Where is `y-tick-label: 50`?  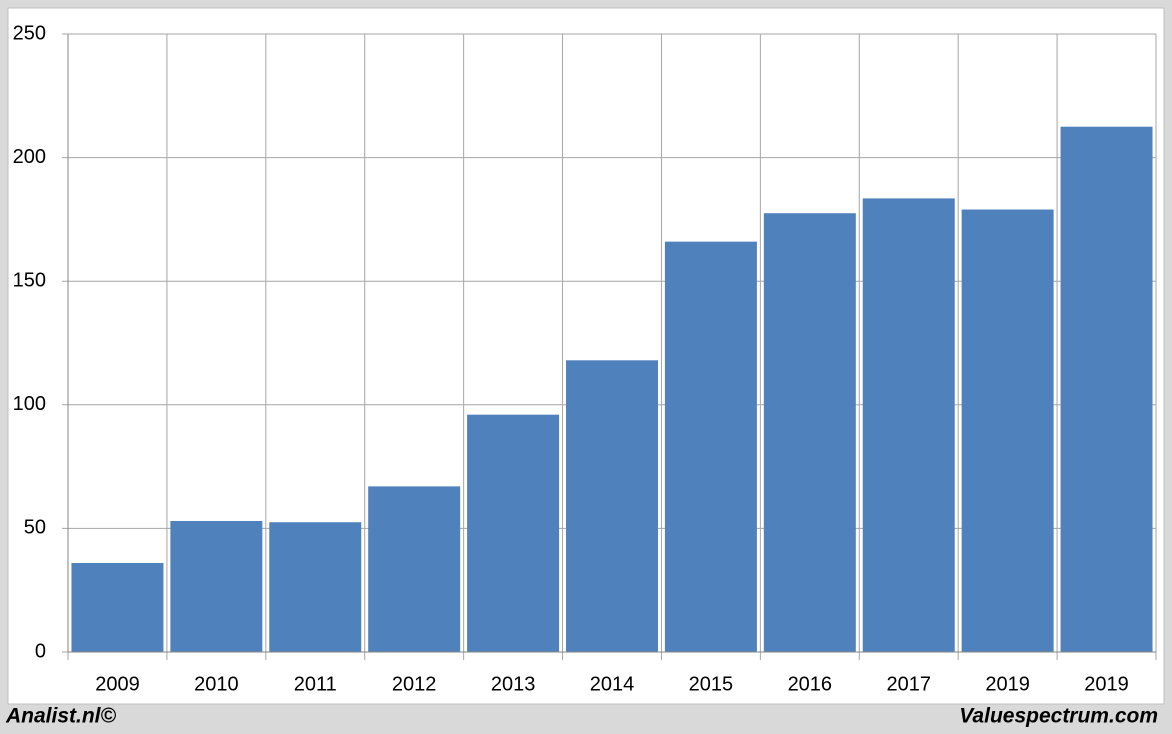
y-tick-label: 50 is located at coordinates (35, 528).